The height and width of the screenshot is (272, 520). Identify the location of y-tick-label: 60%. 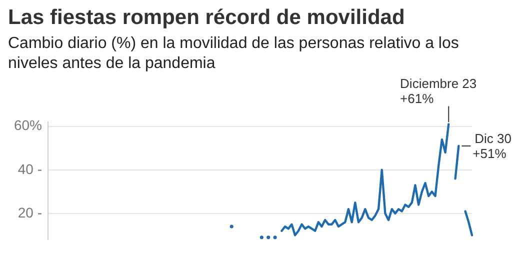
(28, 125).